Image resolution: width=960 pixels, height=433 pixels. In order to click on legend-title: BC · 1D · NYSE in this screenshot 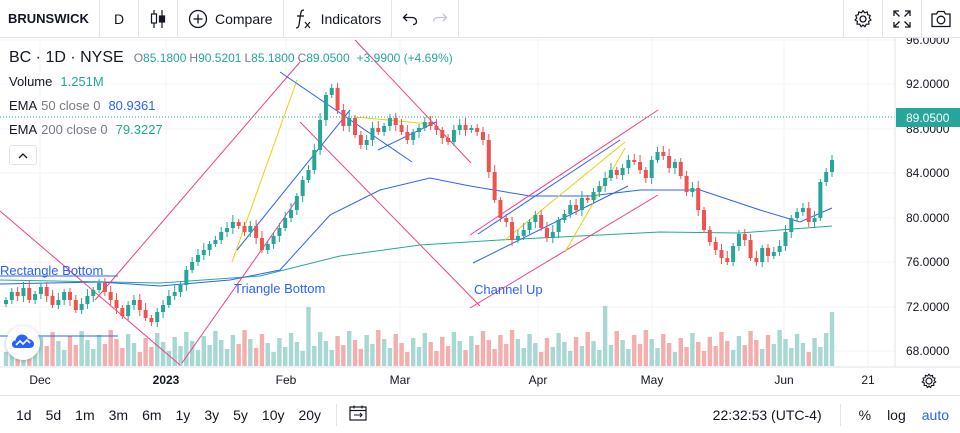, I will do `click(66, 57)`.